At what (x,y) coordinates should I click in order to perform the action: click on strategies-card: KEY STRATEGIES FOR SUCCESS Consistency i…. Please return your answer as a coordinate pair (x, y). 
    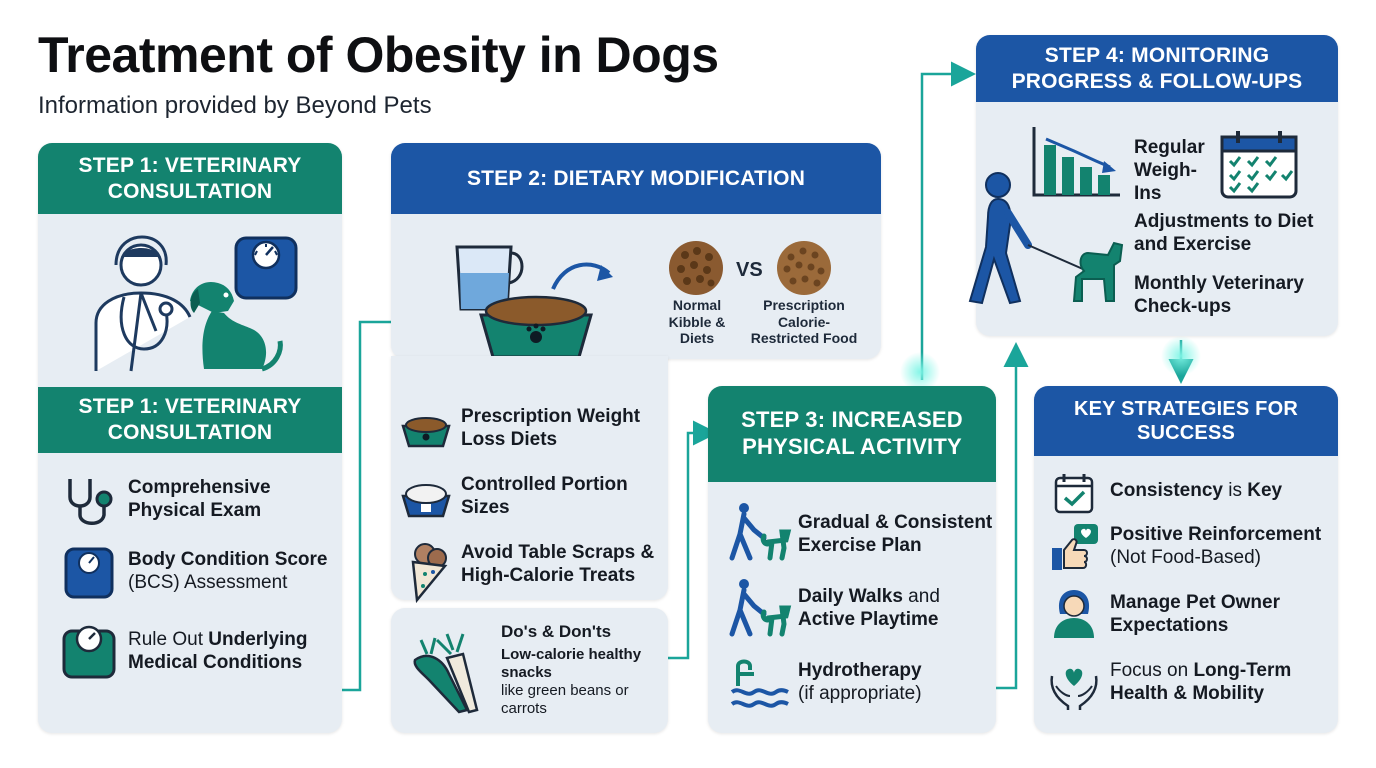
    Looking at the image, I should click on (1186, 559).